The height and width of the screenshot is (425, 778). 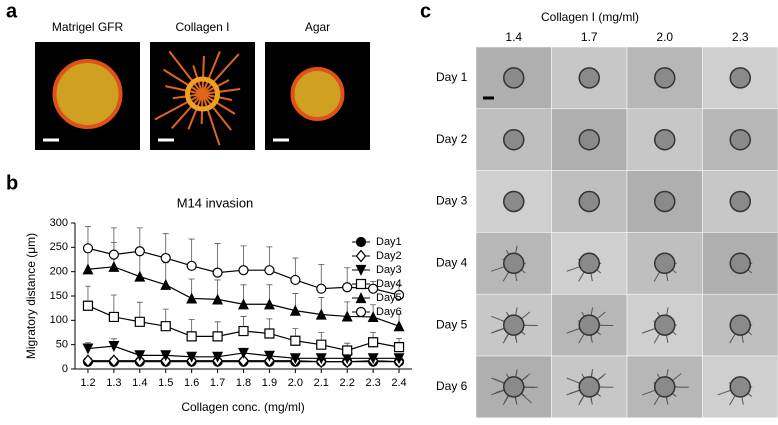 I want to click on image-title: Collagen I, so click(x=202, y=27).